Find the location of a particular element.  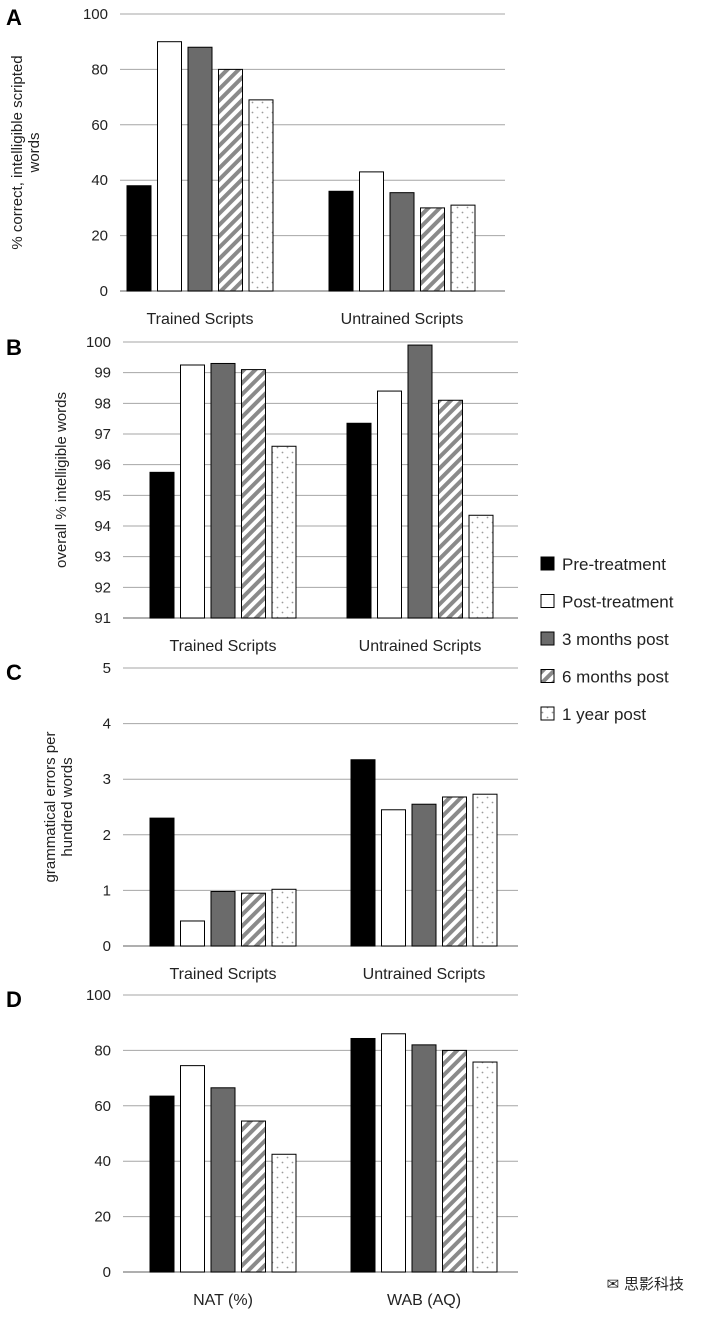

y-tick-label: 4 is located at coordinates (107, 724).